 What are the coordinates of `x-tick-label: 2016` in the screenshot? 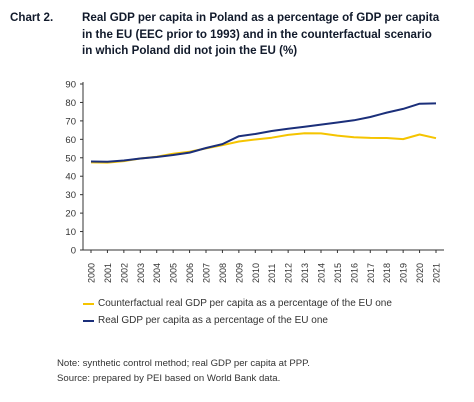 It's located at (354, 273).